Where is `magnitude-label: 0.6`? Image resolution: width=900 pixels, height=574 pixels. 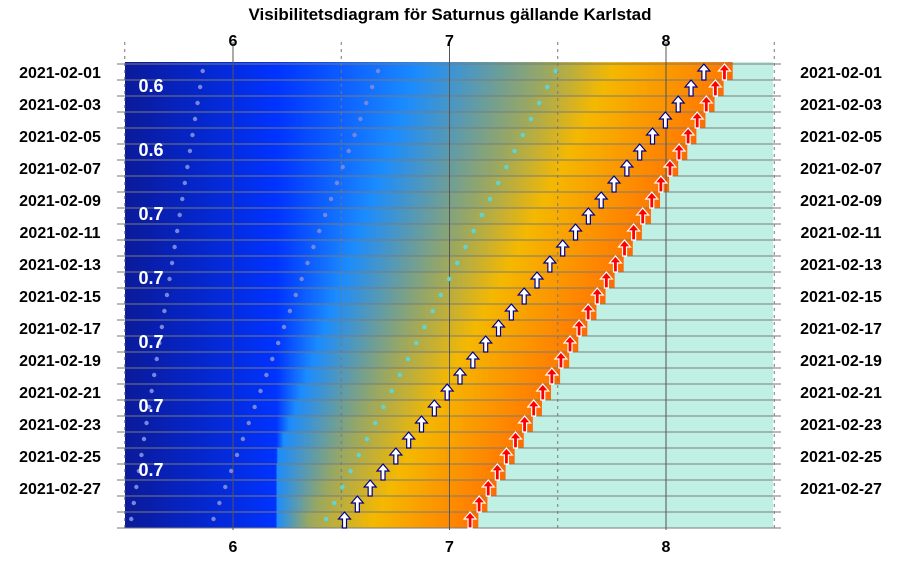
magnitude-label: 0.6 is located at coordinates (150, 150).